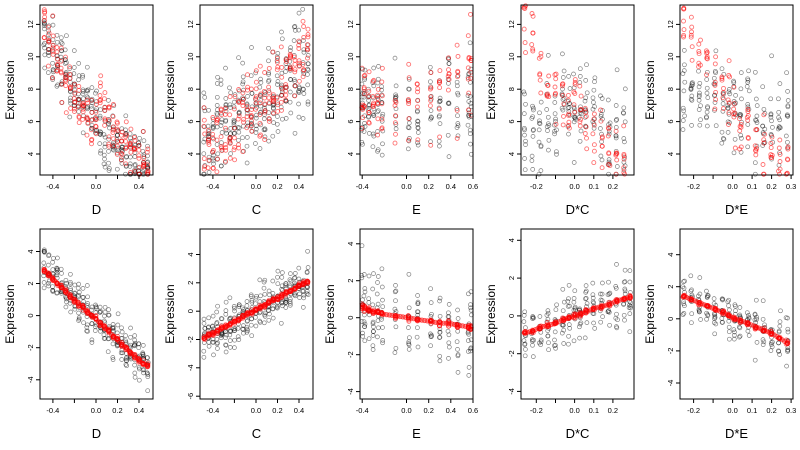 This screenshot has height=450, width=800. Describe the element at coordinates (511, 89) in the screenshot. I see `y-tick-label: 8` at that location.